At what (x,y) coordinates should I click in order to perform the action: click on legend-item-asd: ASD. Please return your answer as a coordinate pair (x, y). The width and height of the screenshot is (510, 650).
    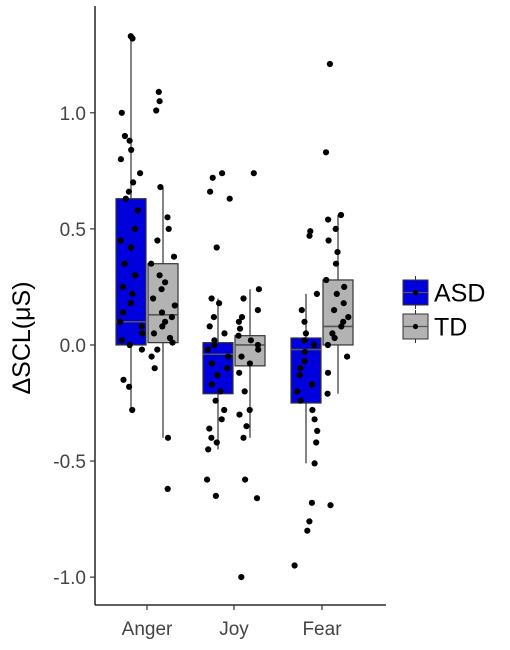
    Looking at the image, I should click on (443, 292).